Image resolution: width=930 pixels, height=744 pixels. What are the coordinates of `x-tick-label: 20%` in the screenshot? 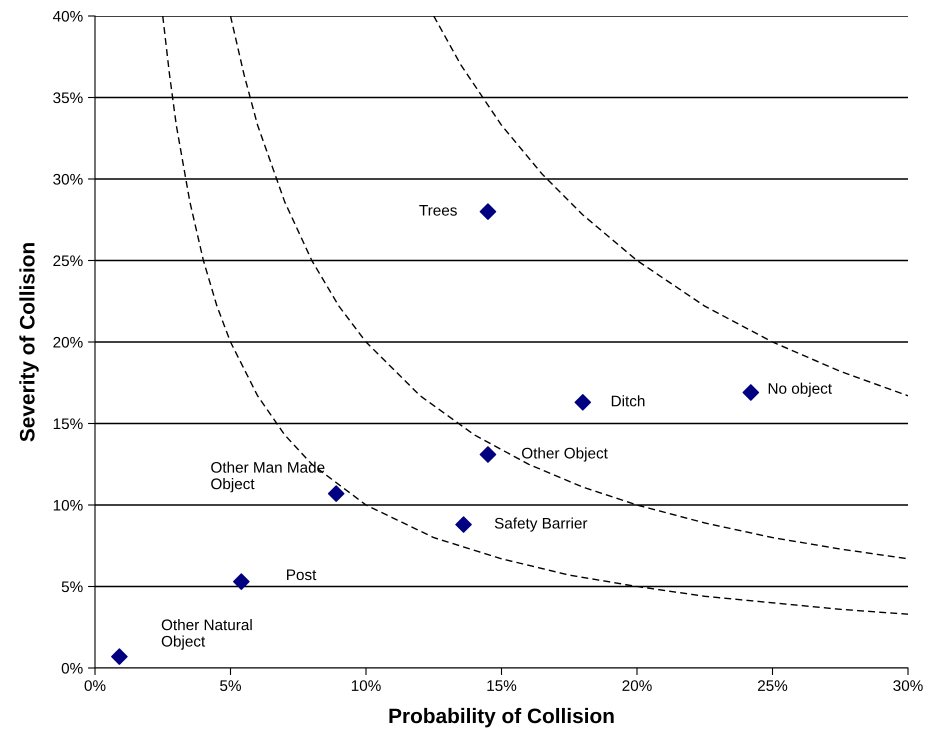 It's located at (637, 686).